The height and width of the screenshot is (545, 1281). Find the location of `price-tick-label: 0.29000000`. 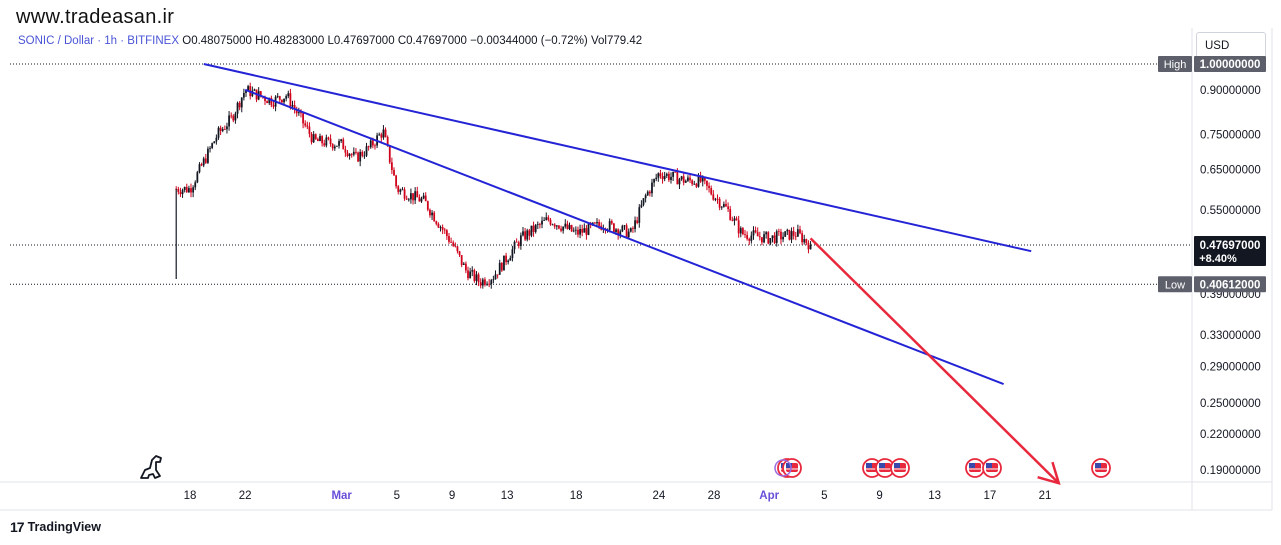

price-tick-label: 0.29000000 is located at coordinates (1230, 368).